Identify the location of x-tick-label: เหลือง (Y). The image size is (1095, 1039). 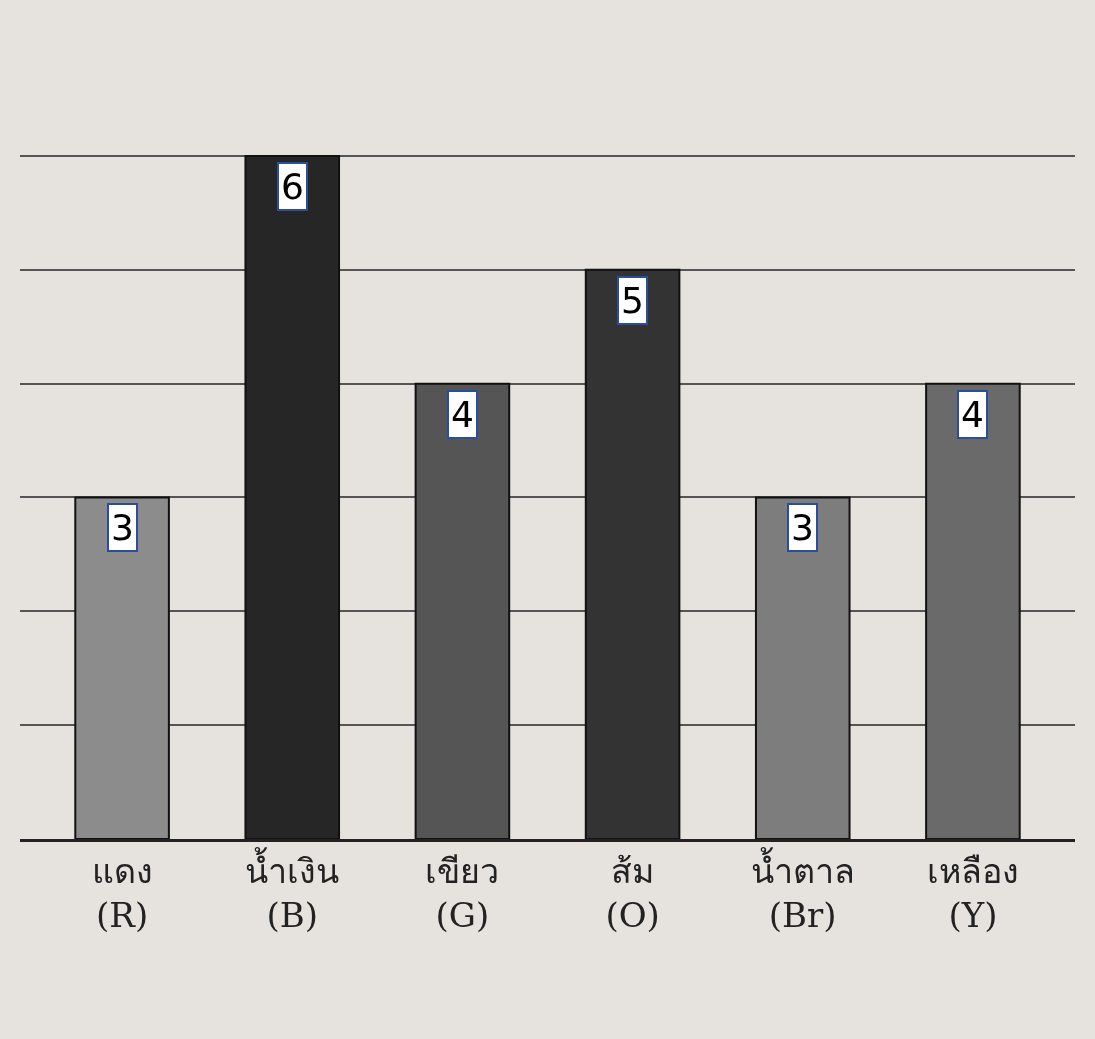
(972, 892).